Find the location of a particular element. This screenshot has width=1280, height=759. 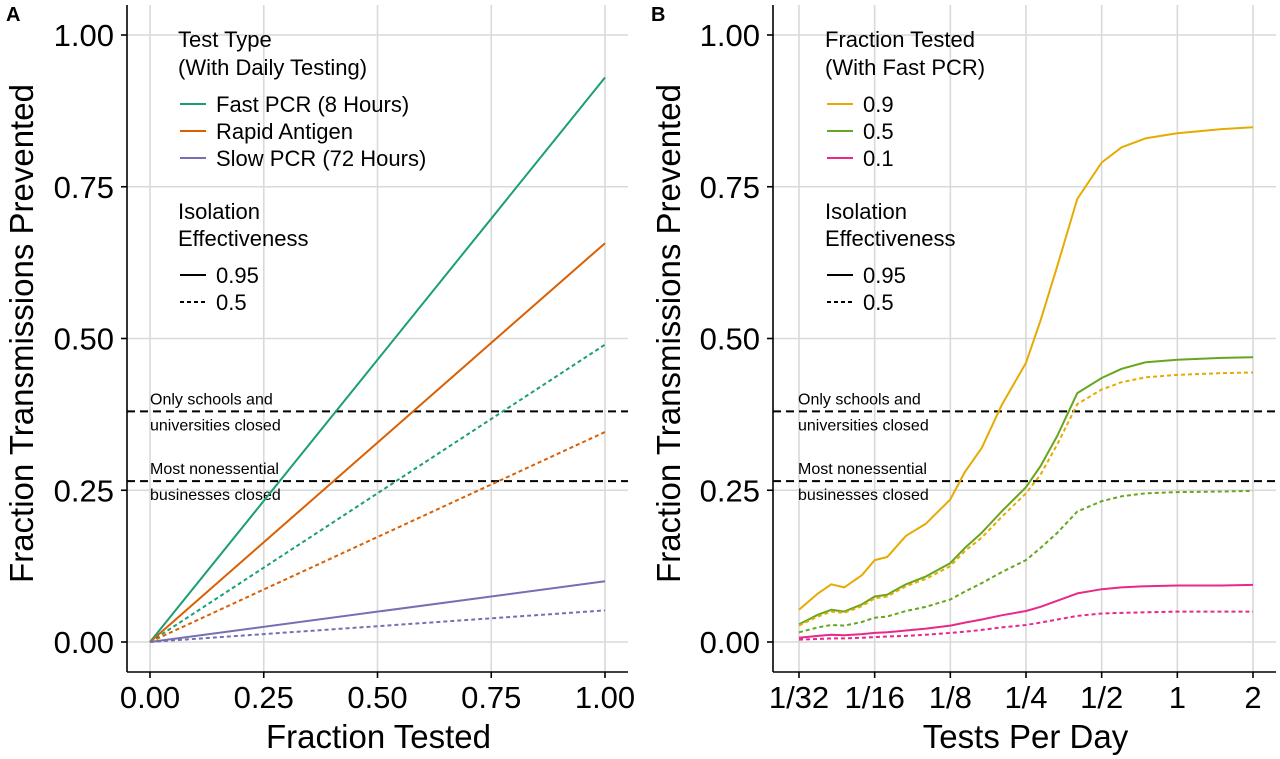

legend-label: Rapid Antigen is located at coordinates (284, 131).